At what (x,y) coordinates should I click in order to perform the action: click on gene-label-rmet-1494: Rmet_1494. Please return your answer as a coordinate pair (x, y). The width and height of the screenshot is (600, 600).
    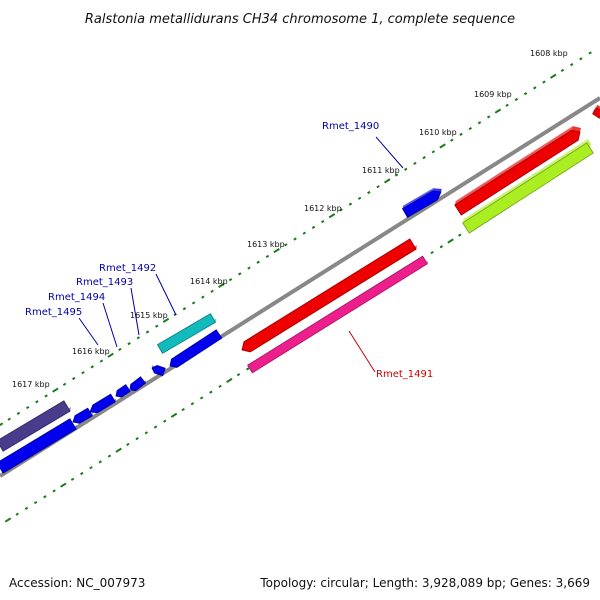
    Looking at the image, I should click on (76, 297).